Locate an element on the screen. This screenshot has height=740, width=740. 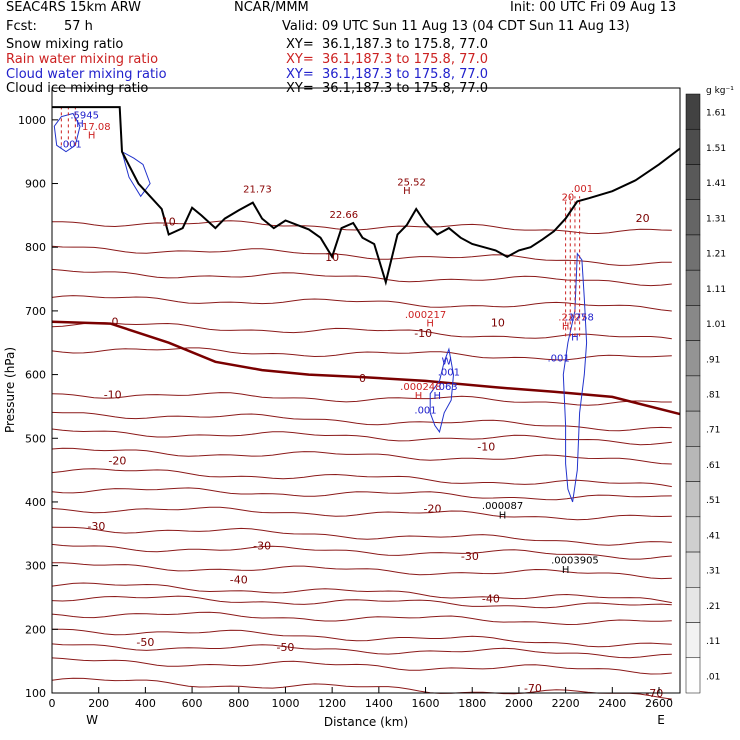
x-tick-label: 2000 is located at coordinates (519, 703).